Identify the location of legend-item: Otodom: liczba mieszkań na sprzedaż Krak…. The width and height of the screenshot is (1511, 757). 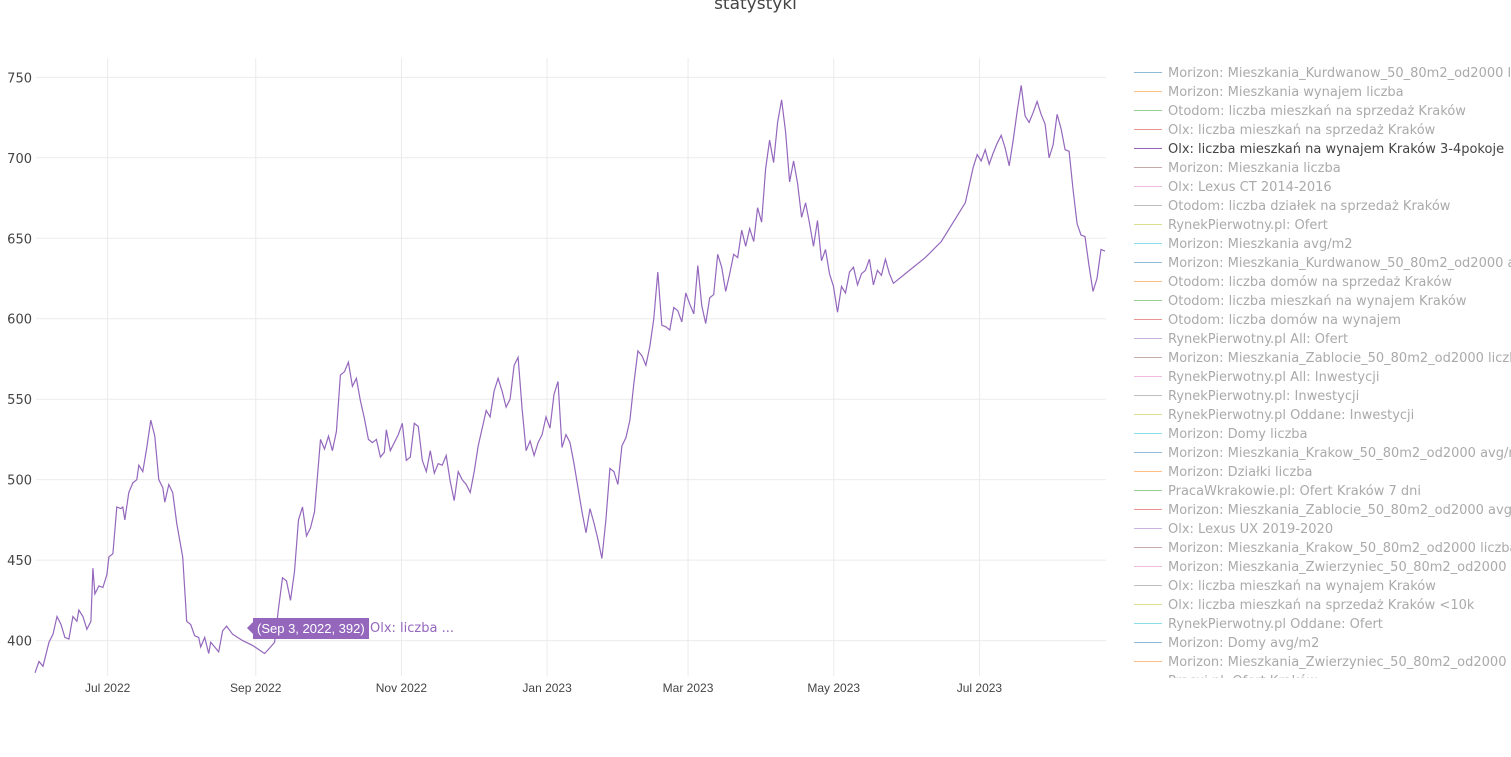
(1322, 111).